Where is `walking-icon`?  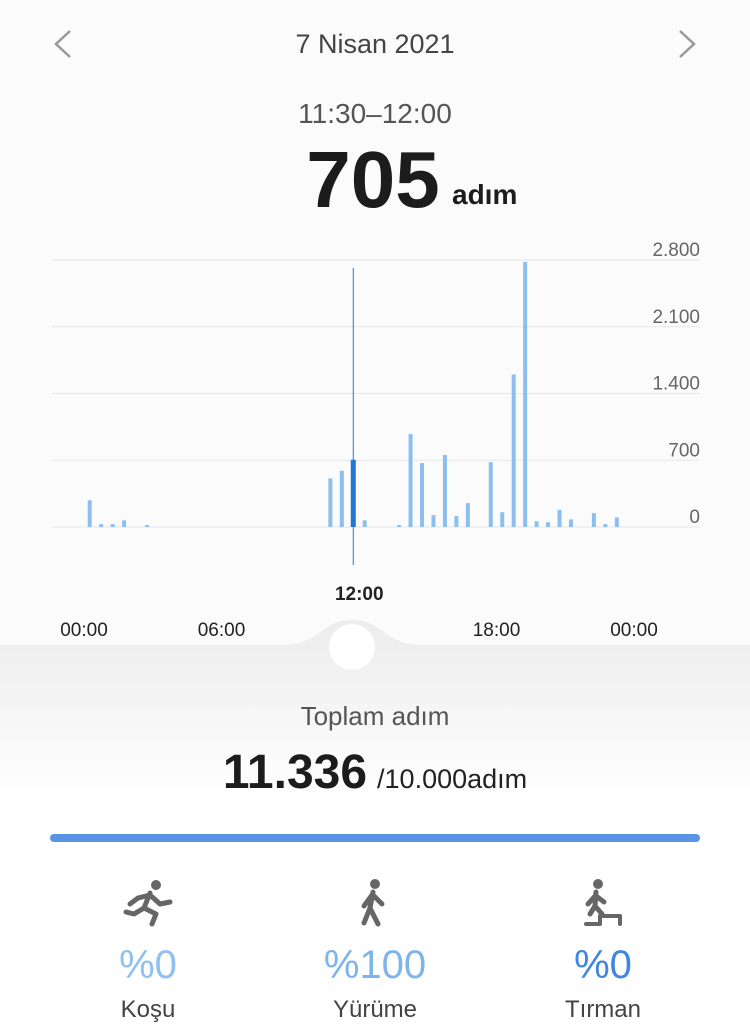 walking-icon is located at coordinates (373, 903).